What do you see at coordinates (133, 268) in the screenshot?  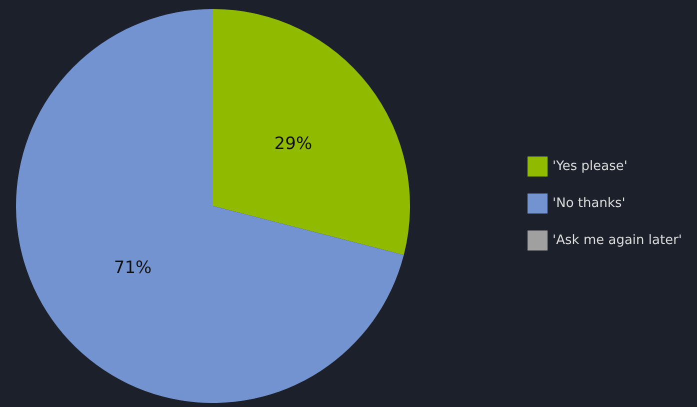 I see `data-label: 71%` at bounding box center [133, 268].